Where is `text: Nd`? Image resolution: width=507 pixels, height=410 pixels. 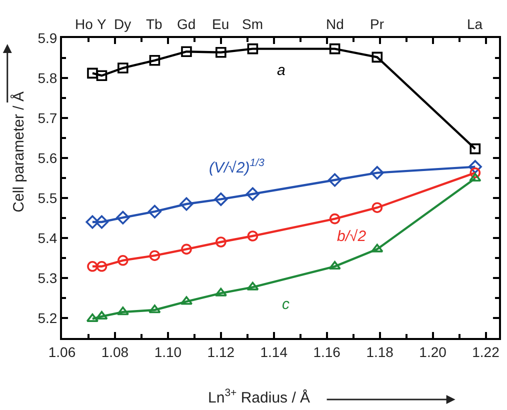 text: Nd is located at coordinates (335, 24).